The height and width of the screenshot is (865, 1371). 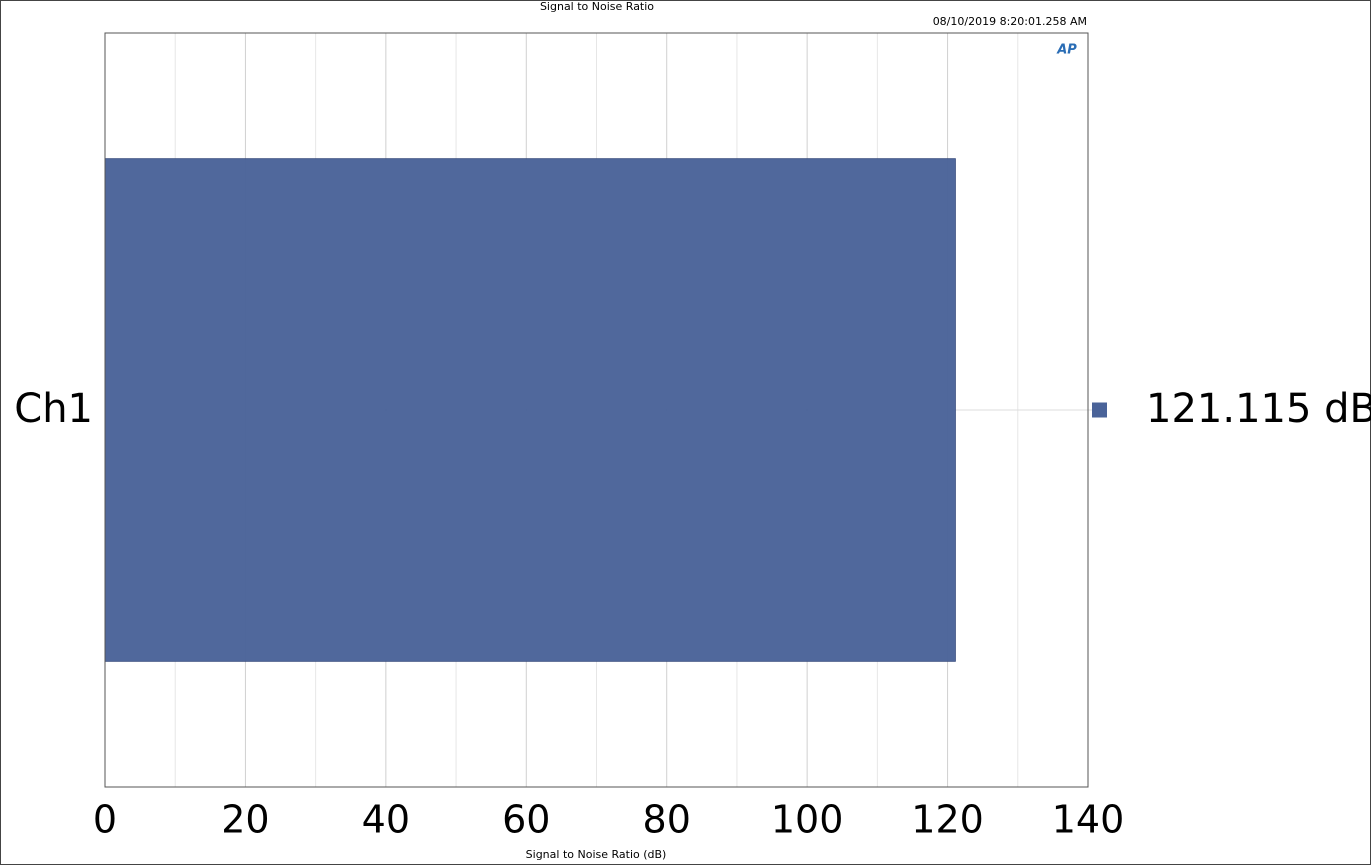 What do you see at coordinates (1099, 410) in the screenshot?
I see `legend-marker` at bounding box center [1099, 410].